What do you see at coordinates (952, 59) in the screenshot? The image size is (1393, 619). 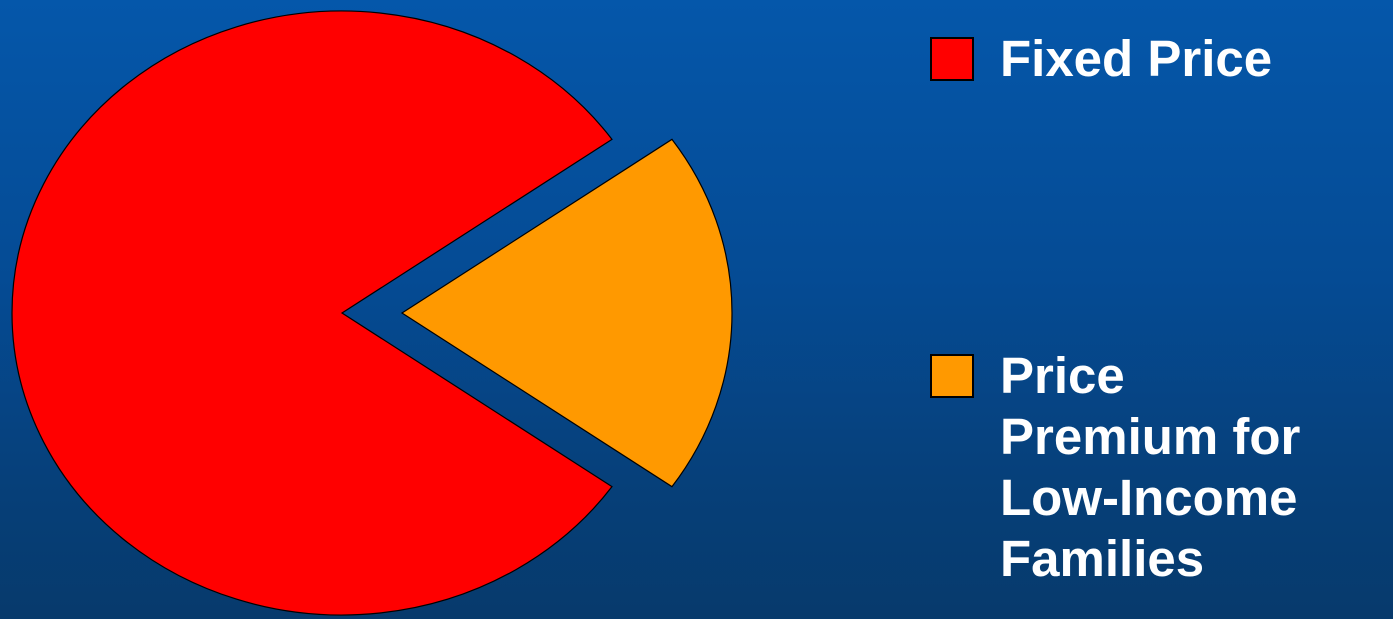 I see `legend-swatch-fixed-price` at bounding box center [952, 59].